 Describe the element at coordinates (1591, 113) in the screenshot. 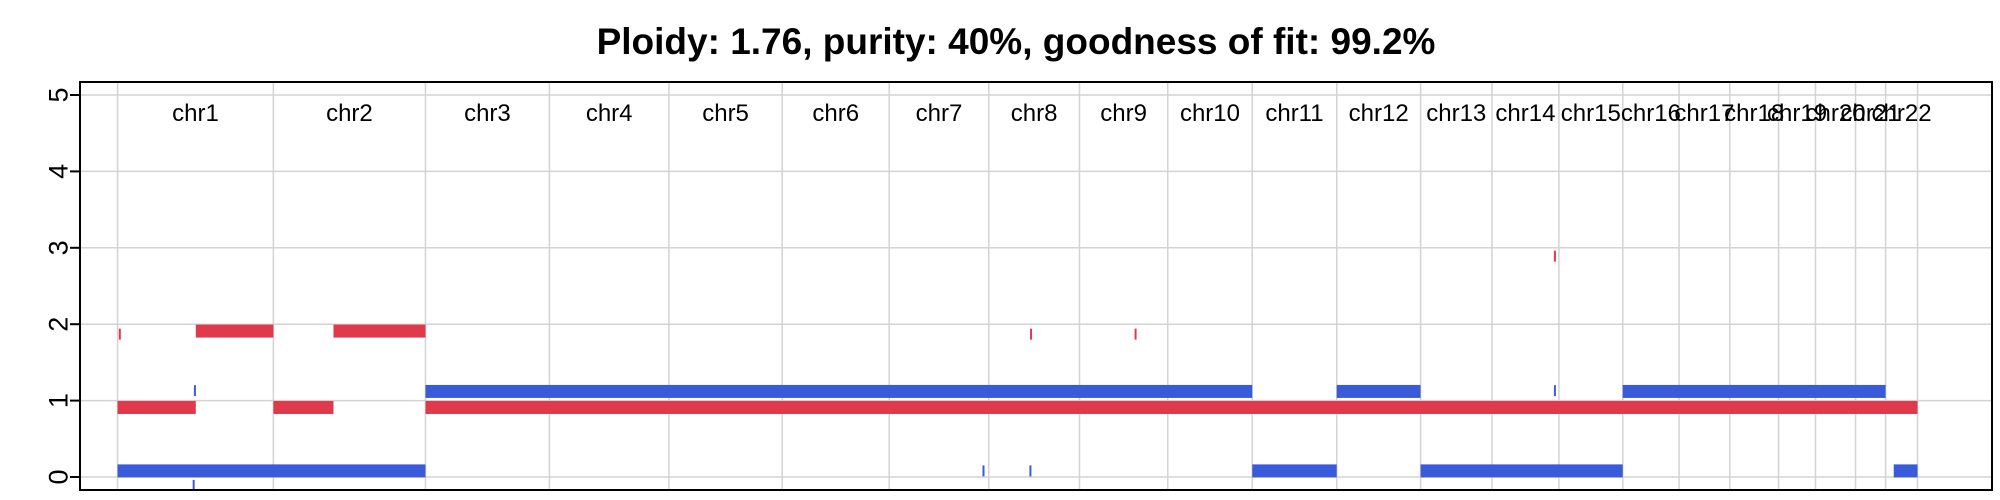

I see `chromosome-label: chr15` at that location.